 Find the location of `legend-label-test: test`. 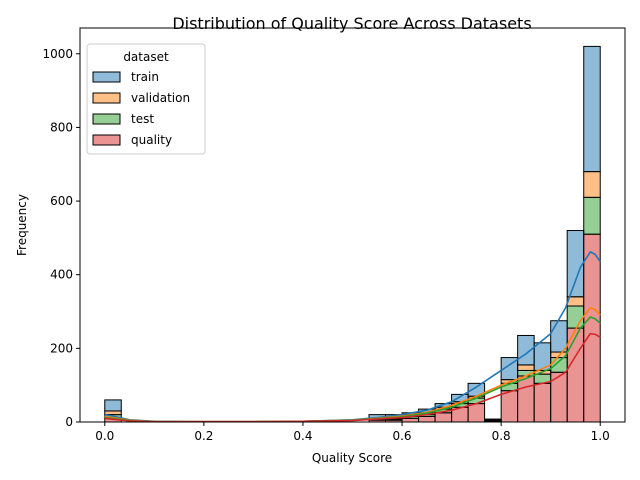

legend-label-test: test is located at coordinates (142, 119).